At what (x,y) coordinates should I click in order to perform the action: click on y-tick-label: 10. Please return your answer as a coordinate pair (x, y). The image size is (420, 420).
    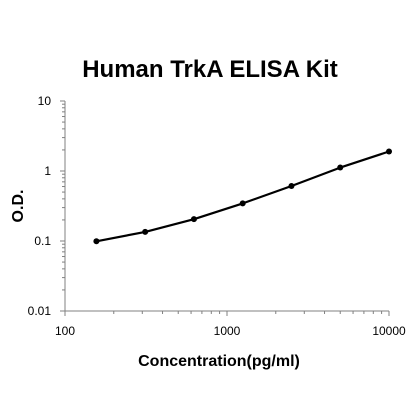
    Looking at the image, I should click on (45, 101).